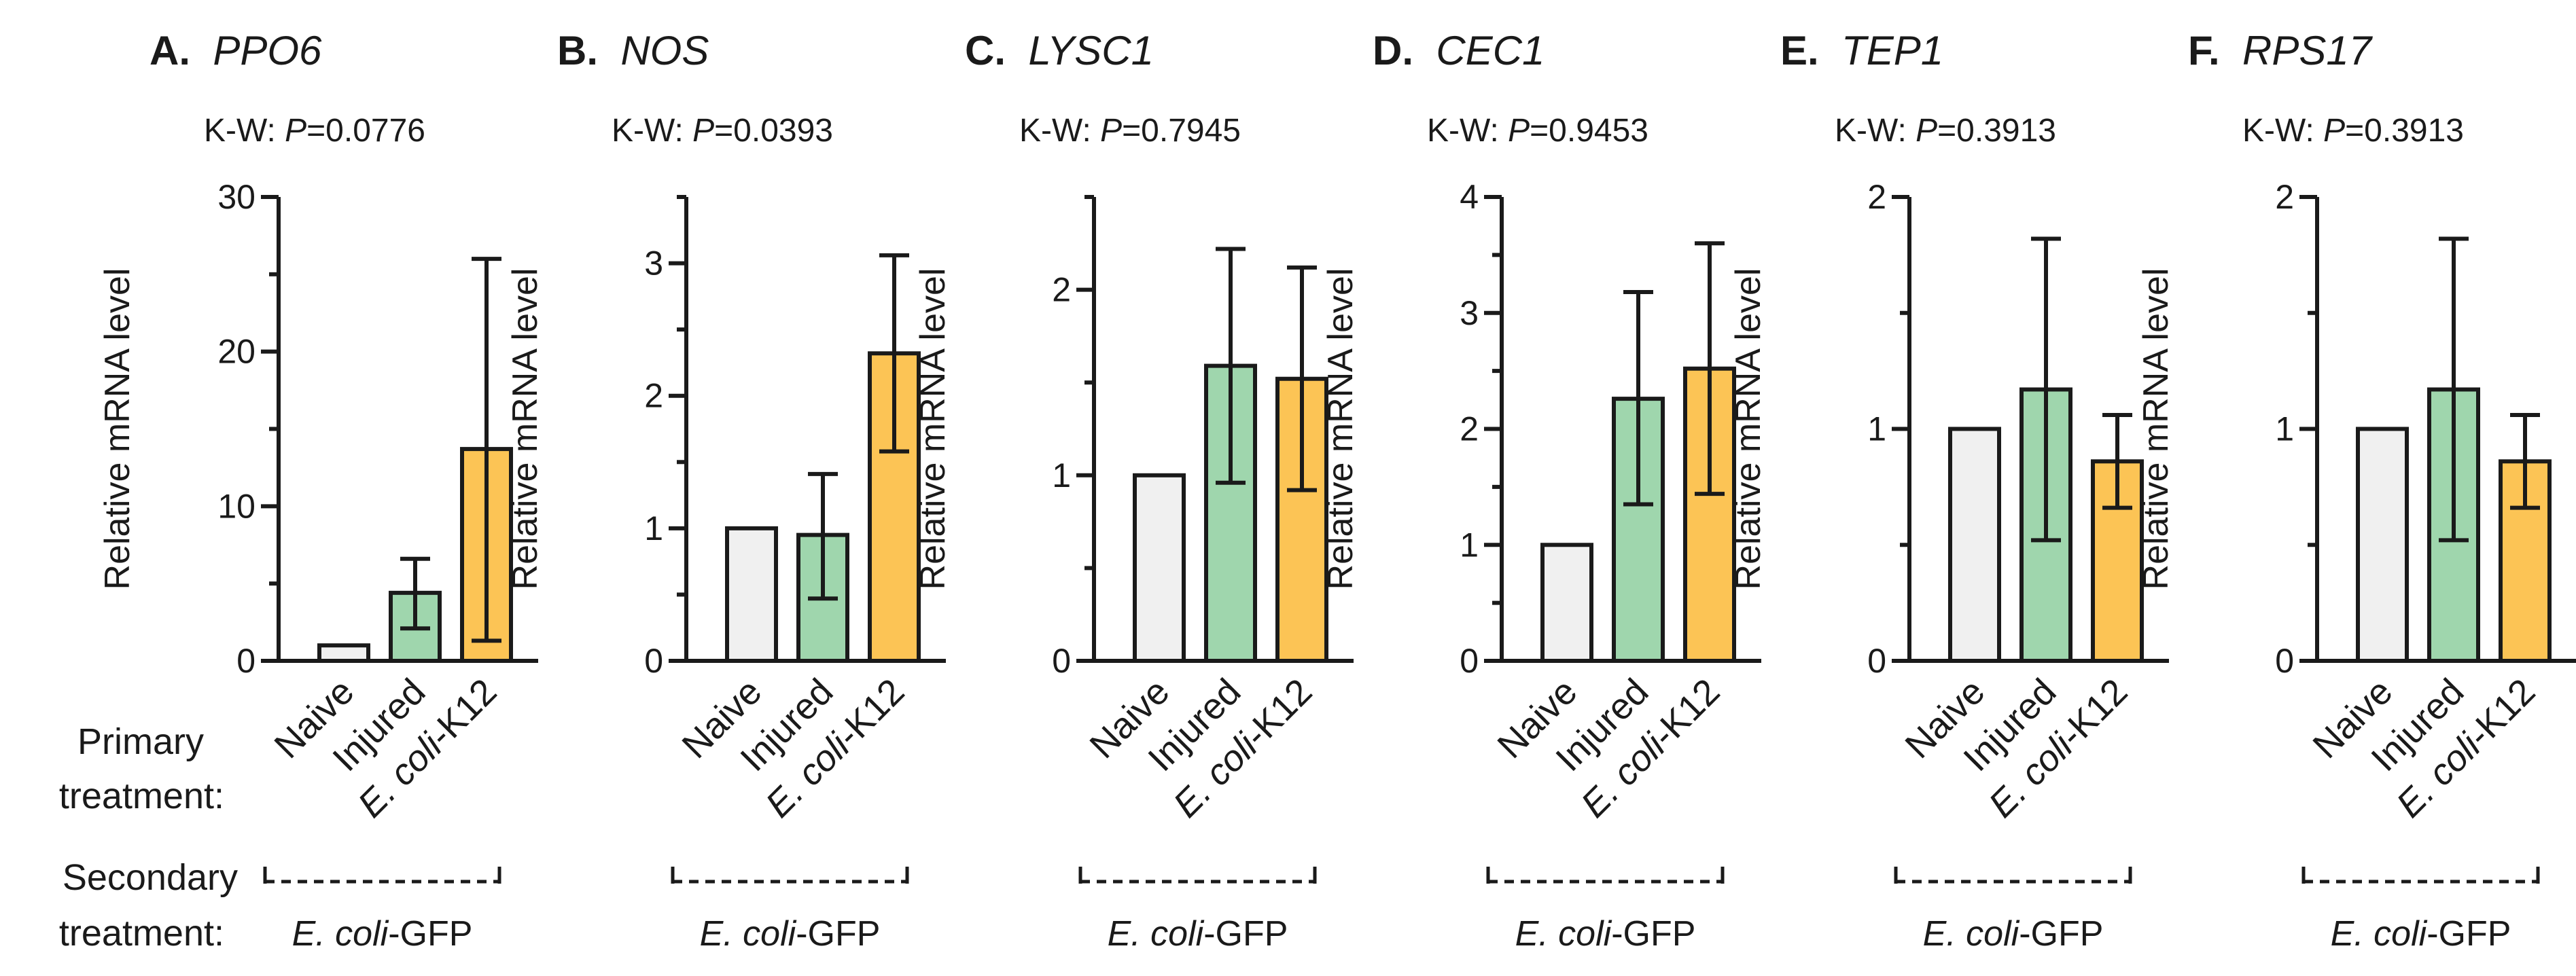  I want to click on y-tick-label: 30, so click(236, 197).